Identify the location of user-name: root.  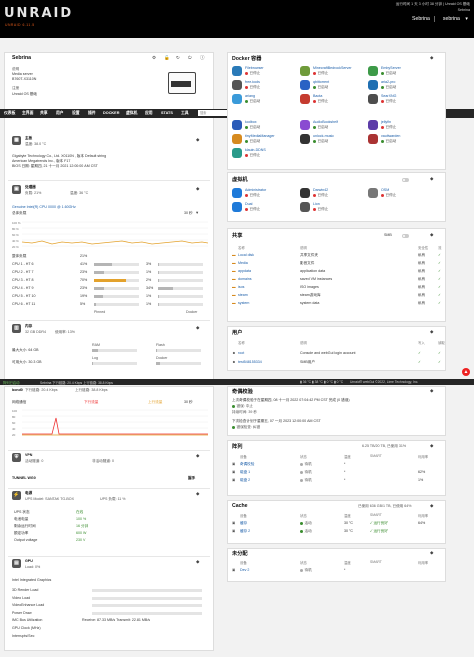
(241, 353).